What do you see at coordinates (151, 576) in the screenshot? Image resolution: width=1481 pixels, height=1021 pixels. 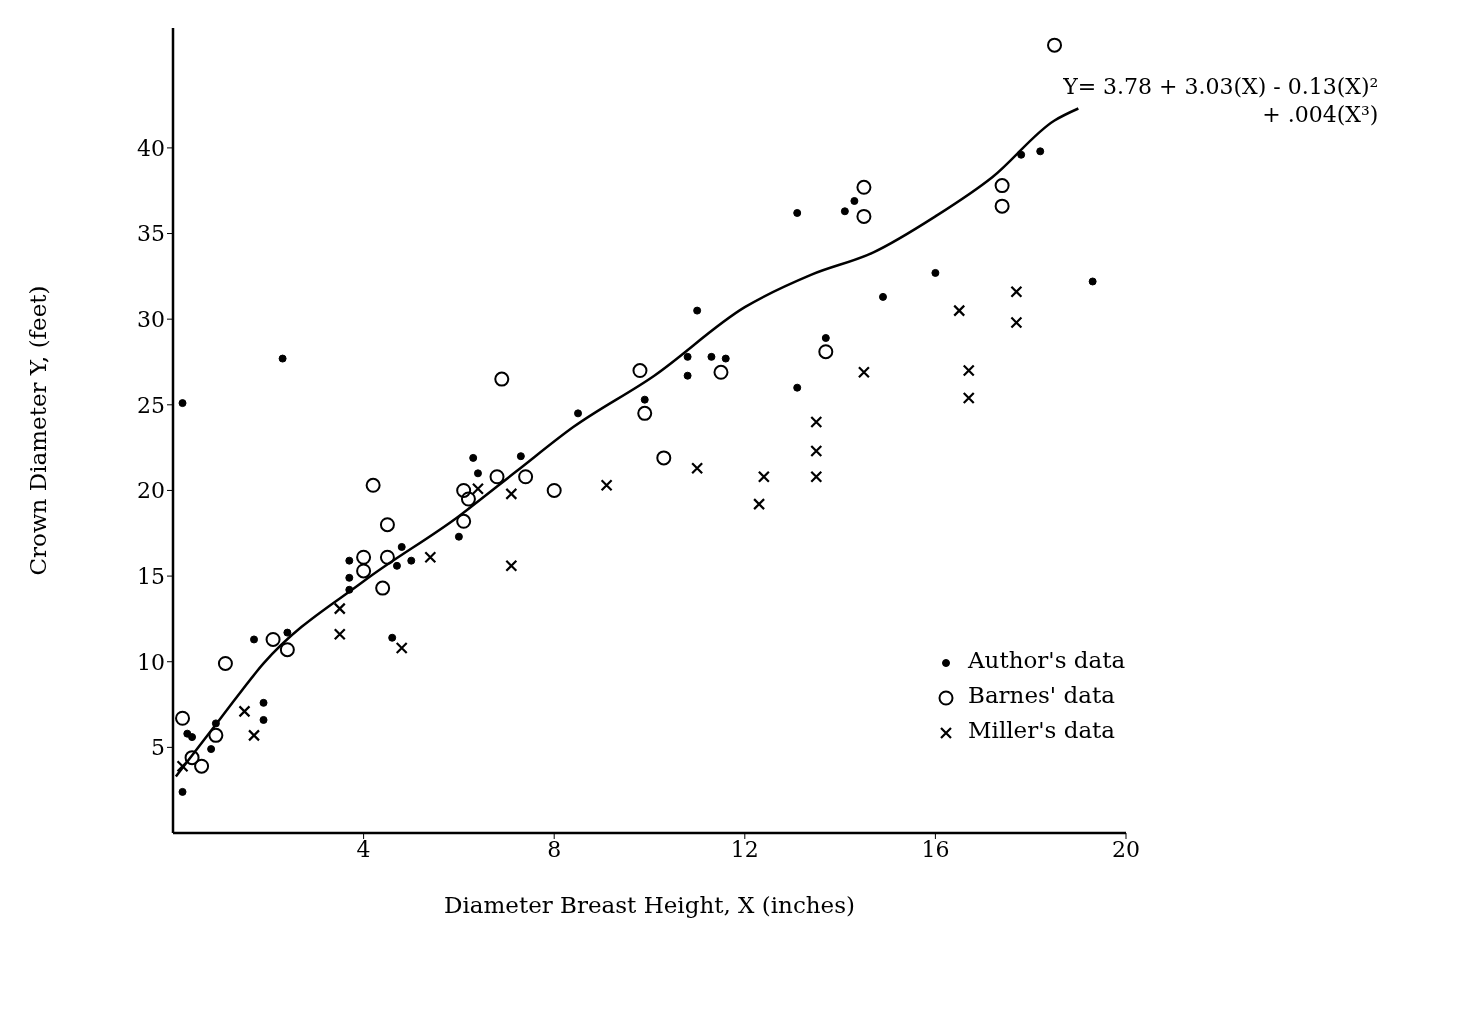 I see `y-tick-label: 15` at bounding box center [151, 576].